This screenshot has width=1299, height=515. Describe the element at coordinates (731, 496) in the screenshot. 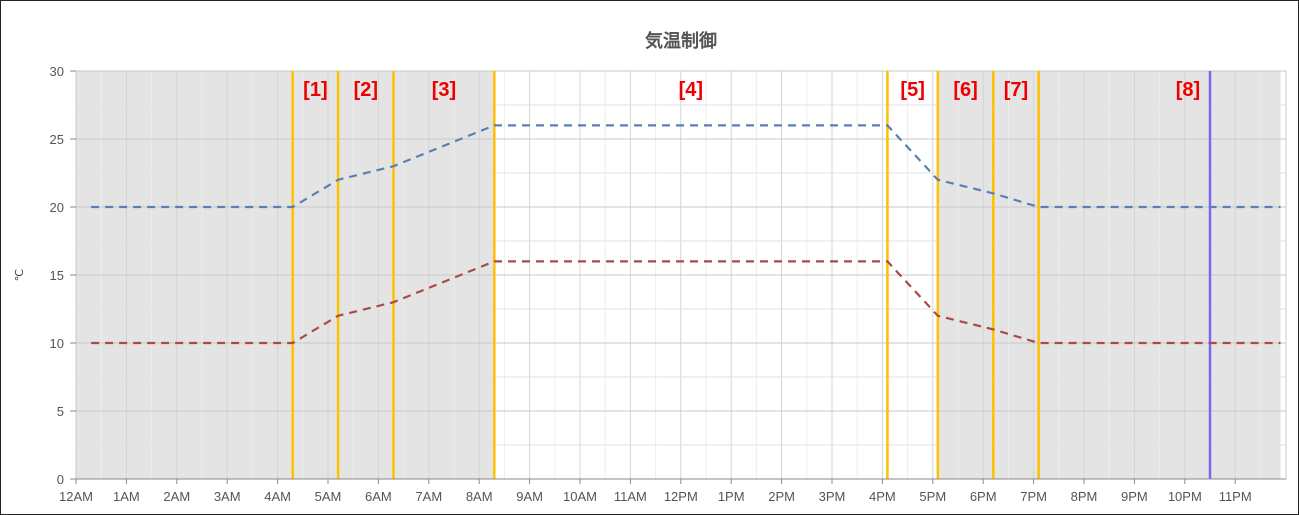

I see `x-tick-label: 1PM` at that location.